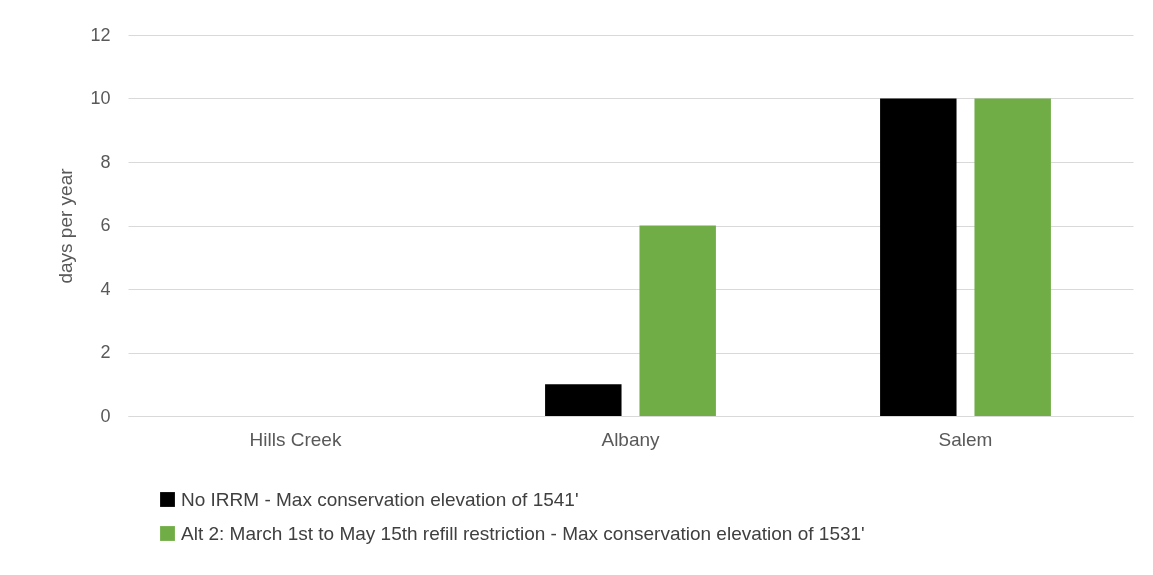 The image size is (1153, 575). I want to click on y-tick-label: 10, so click(100, 98).